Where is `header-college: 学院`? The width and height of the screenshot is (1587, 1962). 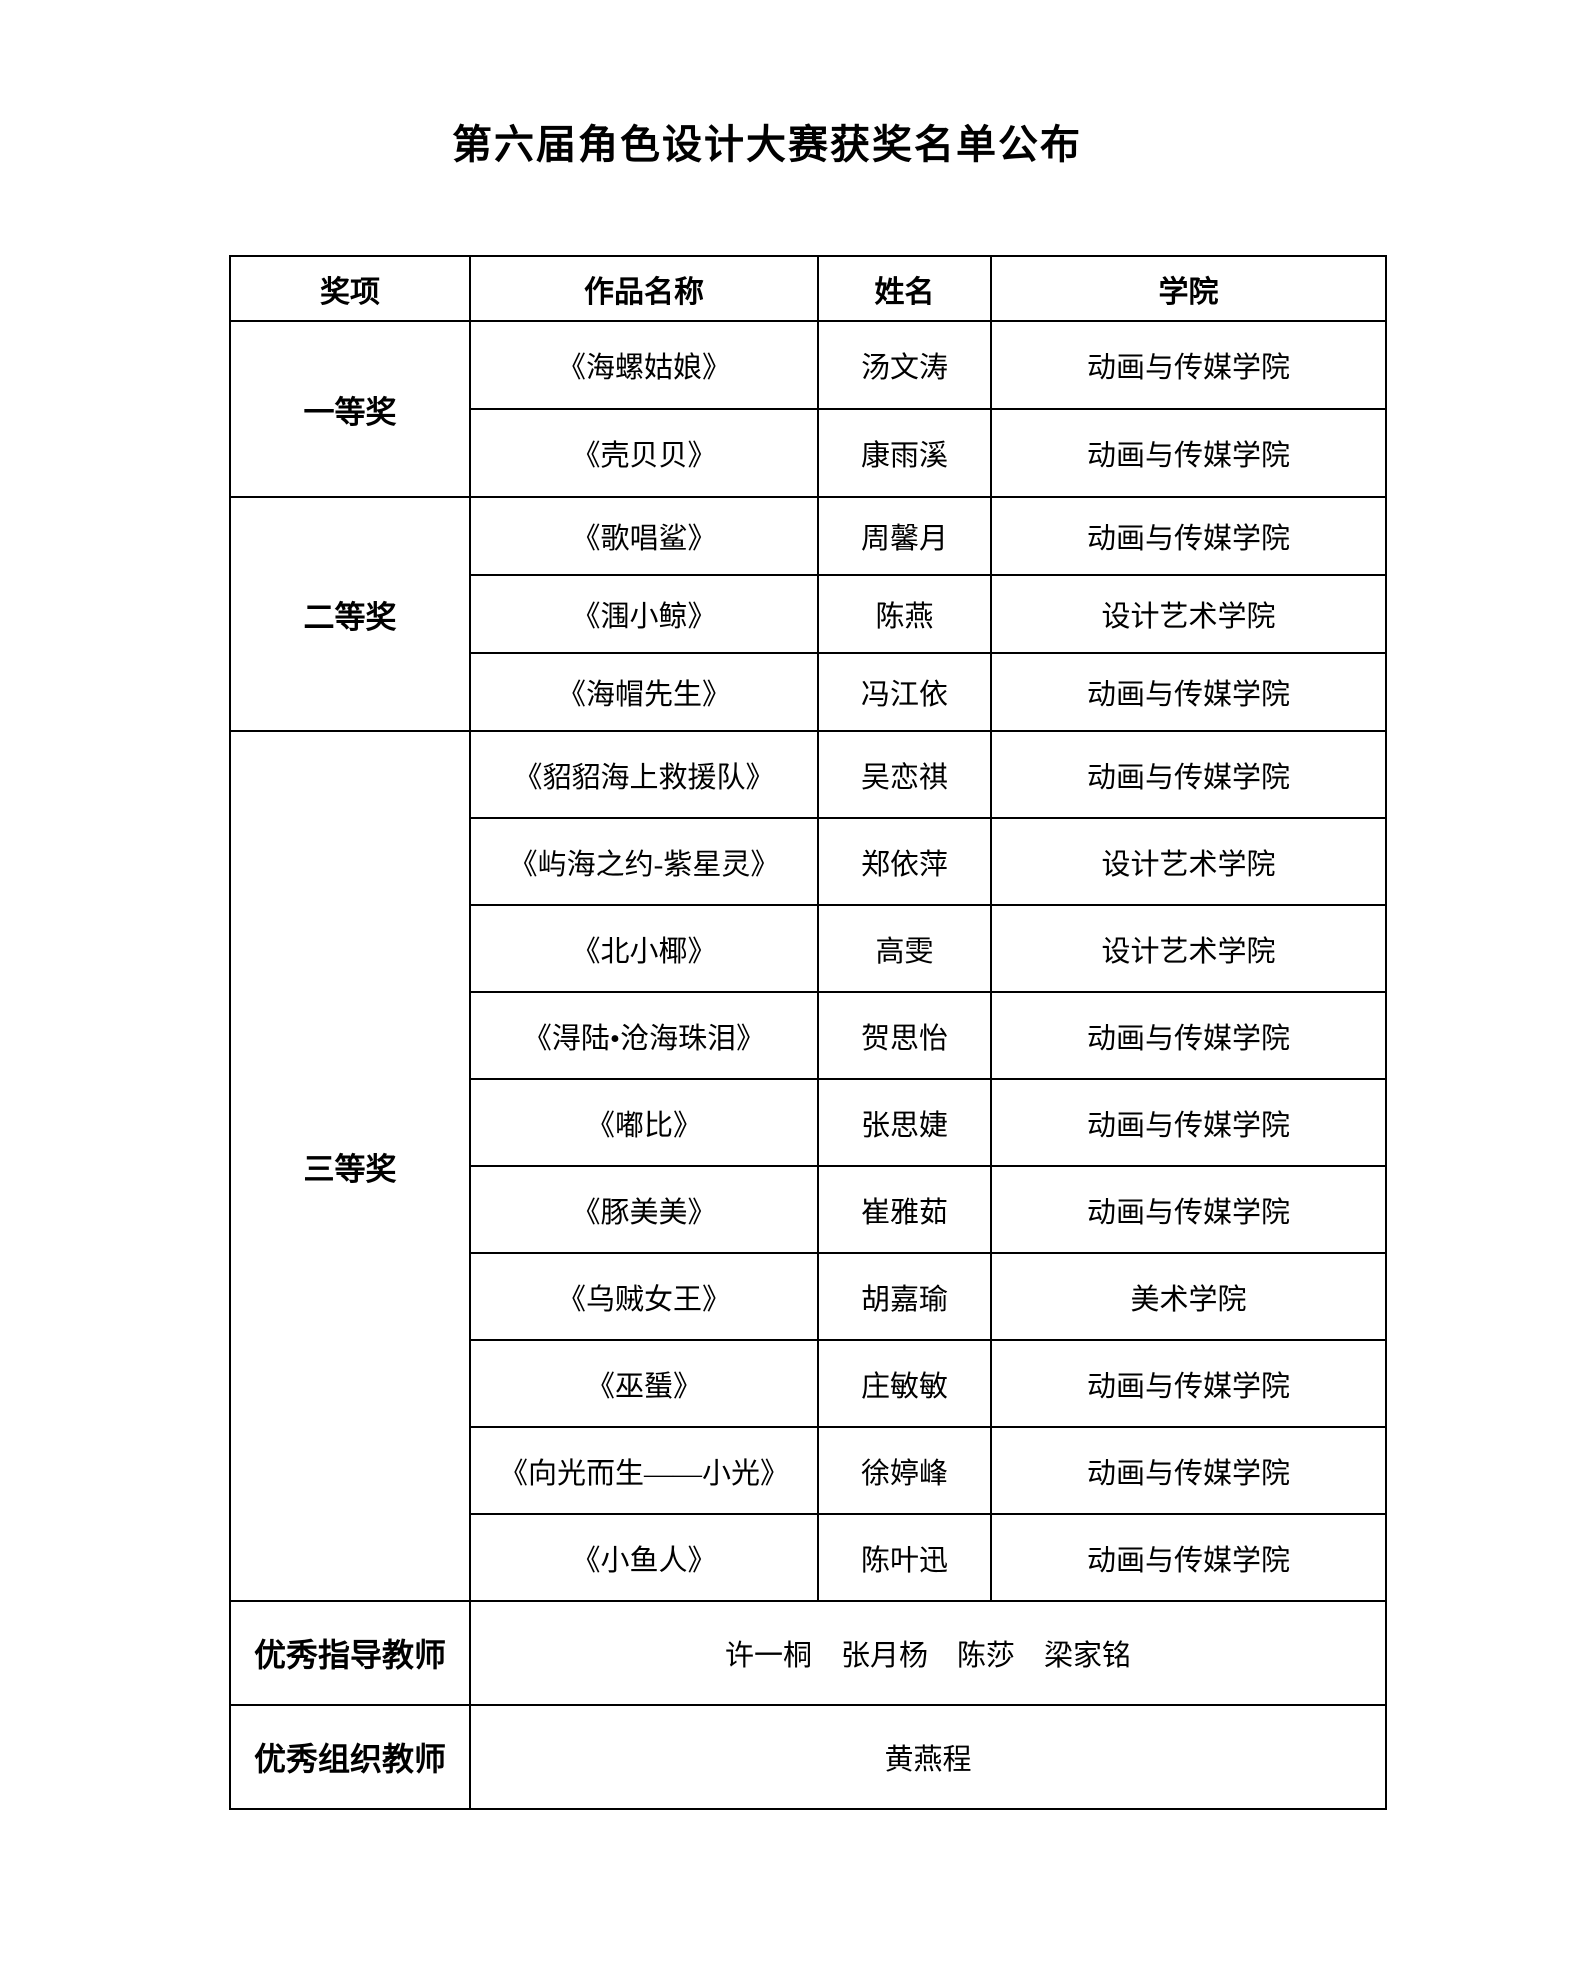 header-college: 学院 is located at coordinates (1188, 288).